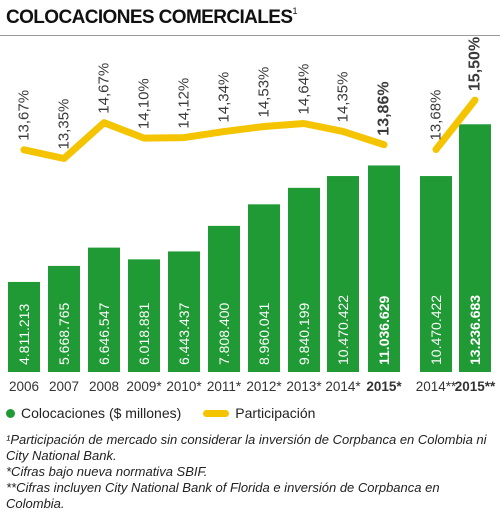  What do you see at coordinates (295, 11) in the screenshot?
I see `title-footnote-marker: 1` at bounding box center [295, 11].